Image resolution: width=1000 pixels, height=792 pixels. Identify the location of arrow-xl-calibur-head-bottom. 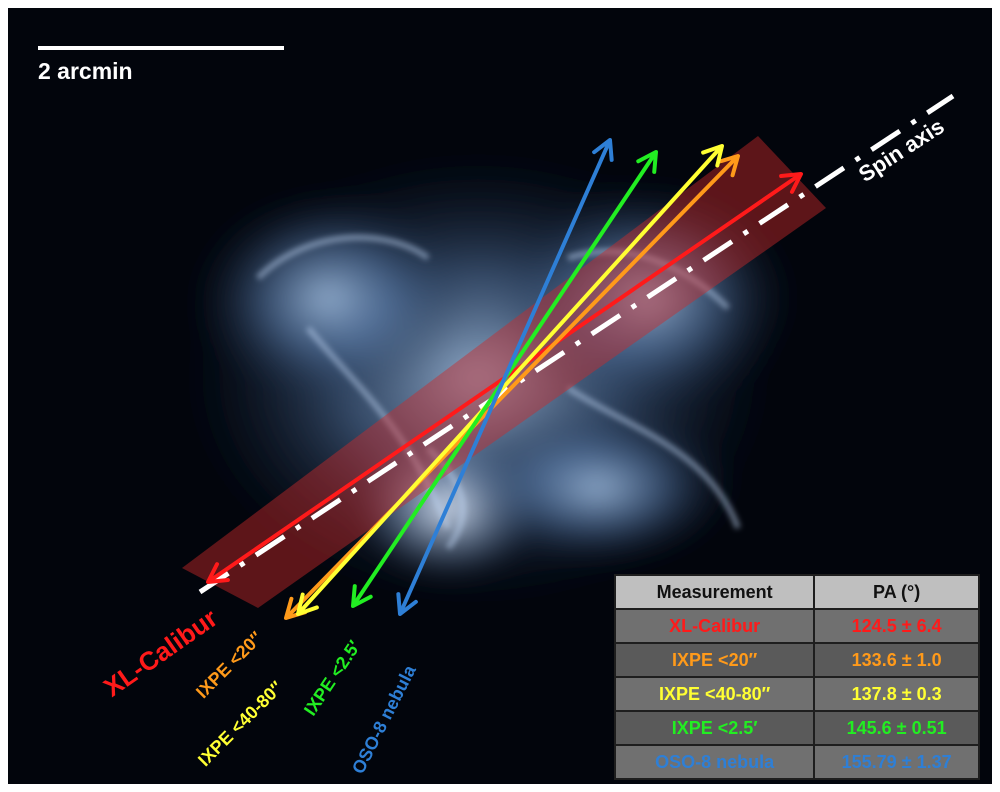
(218, 573).